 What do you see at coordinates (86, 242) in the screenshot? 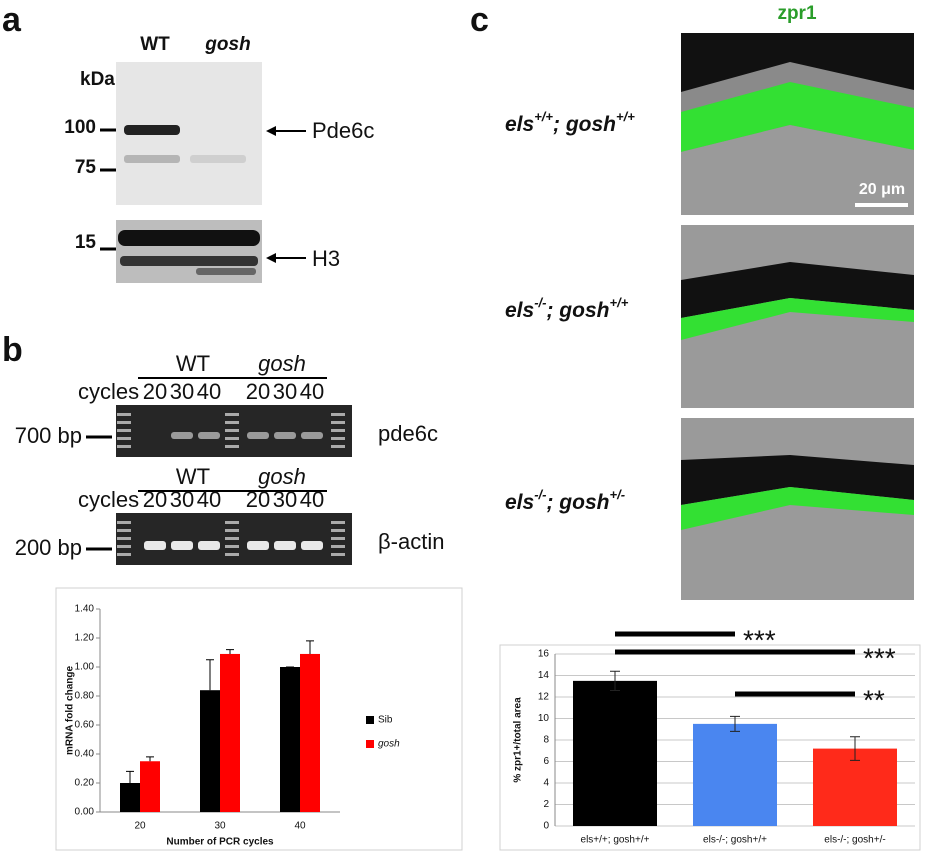
I see `marker-label: 15` at bounding box center [86, 242].